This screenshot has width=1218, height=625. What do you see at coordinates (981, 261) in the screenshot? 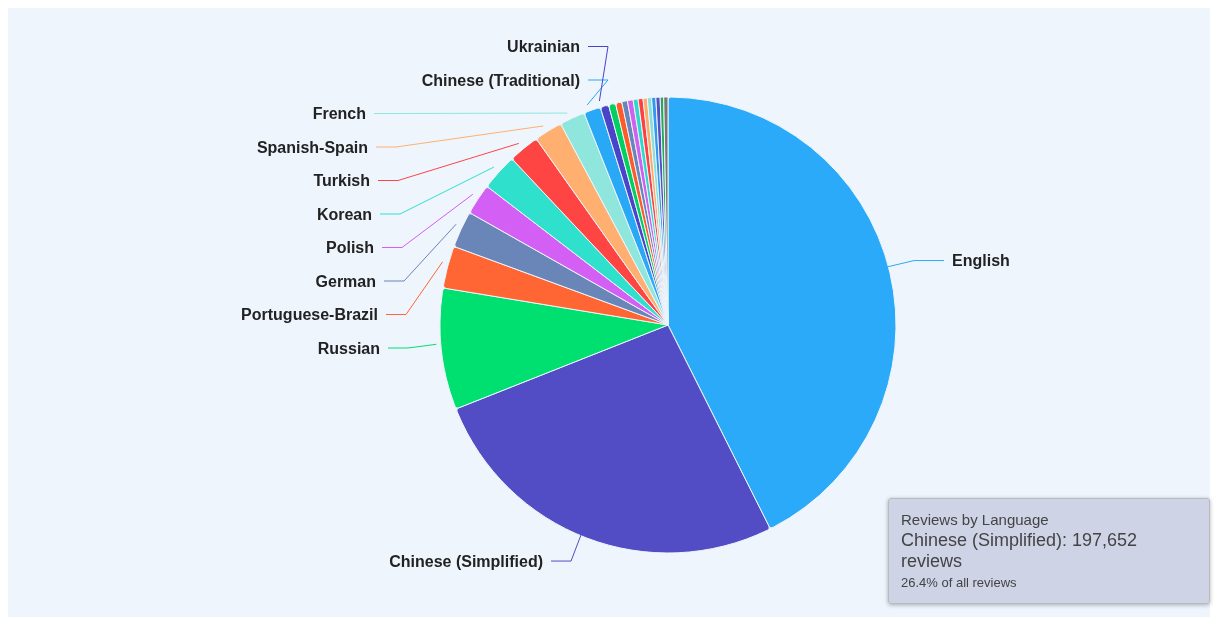
I see `slice-label: English` at bounding box center [981, 261].